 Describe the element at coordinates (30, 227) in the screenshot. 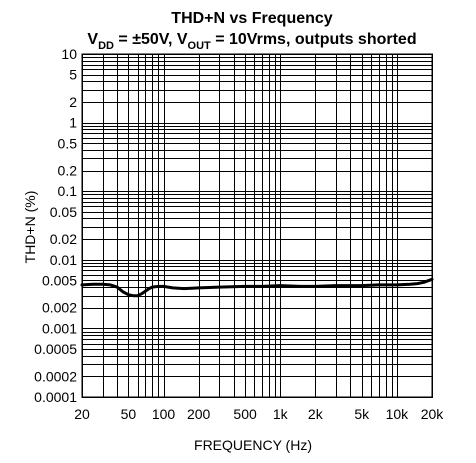

I see `y-axis-label: THD+N (%)` at that location.